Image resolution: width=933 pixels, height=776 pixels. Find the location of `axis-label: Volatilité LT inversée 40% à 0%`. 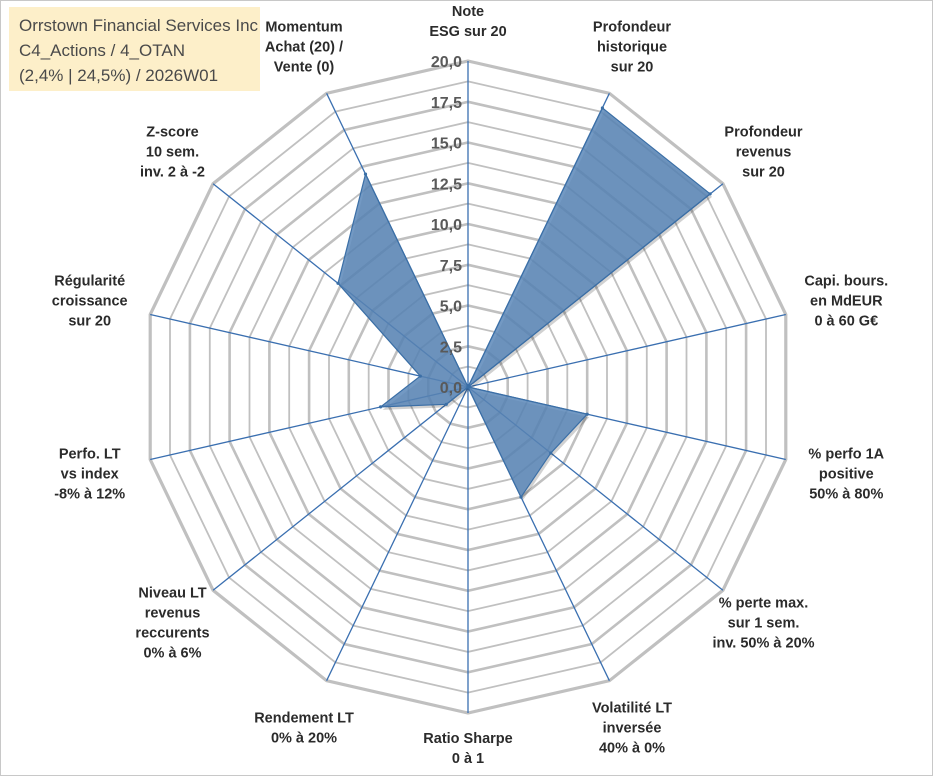

axis-label: Volatilité LT inversée 40% à 0% is located at coordinates (632, 729).